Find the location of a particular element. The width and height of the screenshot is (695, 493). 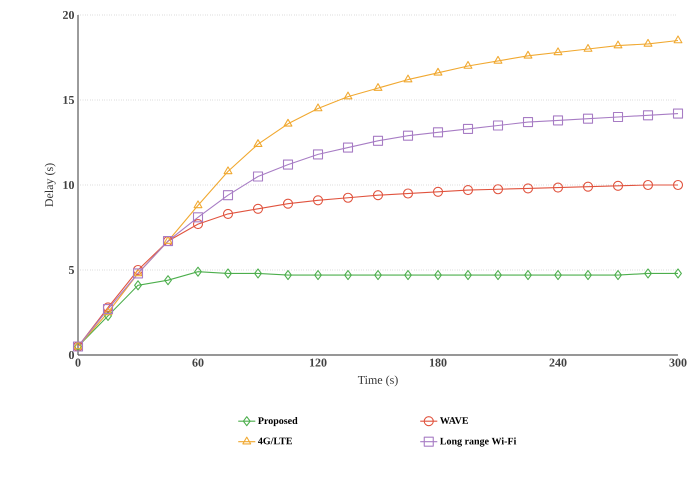

y-tick-label: 10 is located at coordinates (68, 185).